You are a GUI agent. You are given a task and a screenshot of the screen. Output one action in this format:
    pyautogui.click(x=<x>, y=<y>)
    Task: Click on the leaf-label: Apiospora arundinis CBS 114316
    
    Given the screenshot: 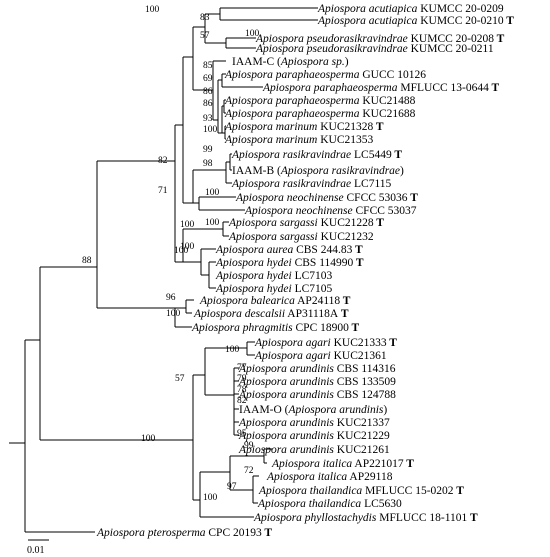 What is the action you would take?
    pyautogui.click(x=317, y=369)
    